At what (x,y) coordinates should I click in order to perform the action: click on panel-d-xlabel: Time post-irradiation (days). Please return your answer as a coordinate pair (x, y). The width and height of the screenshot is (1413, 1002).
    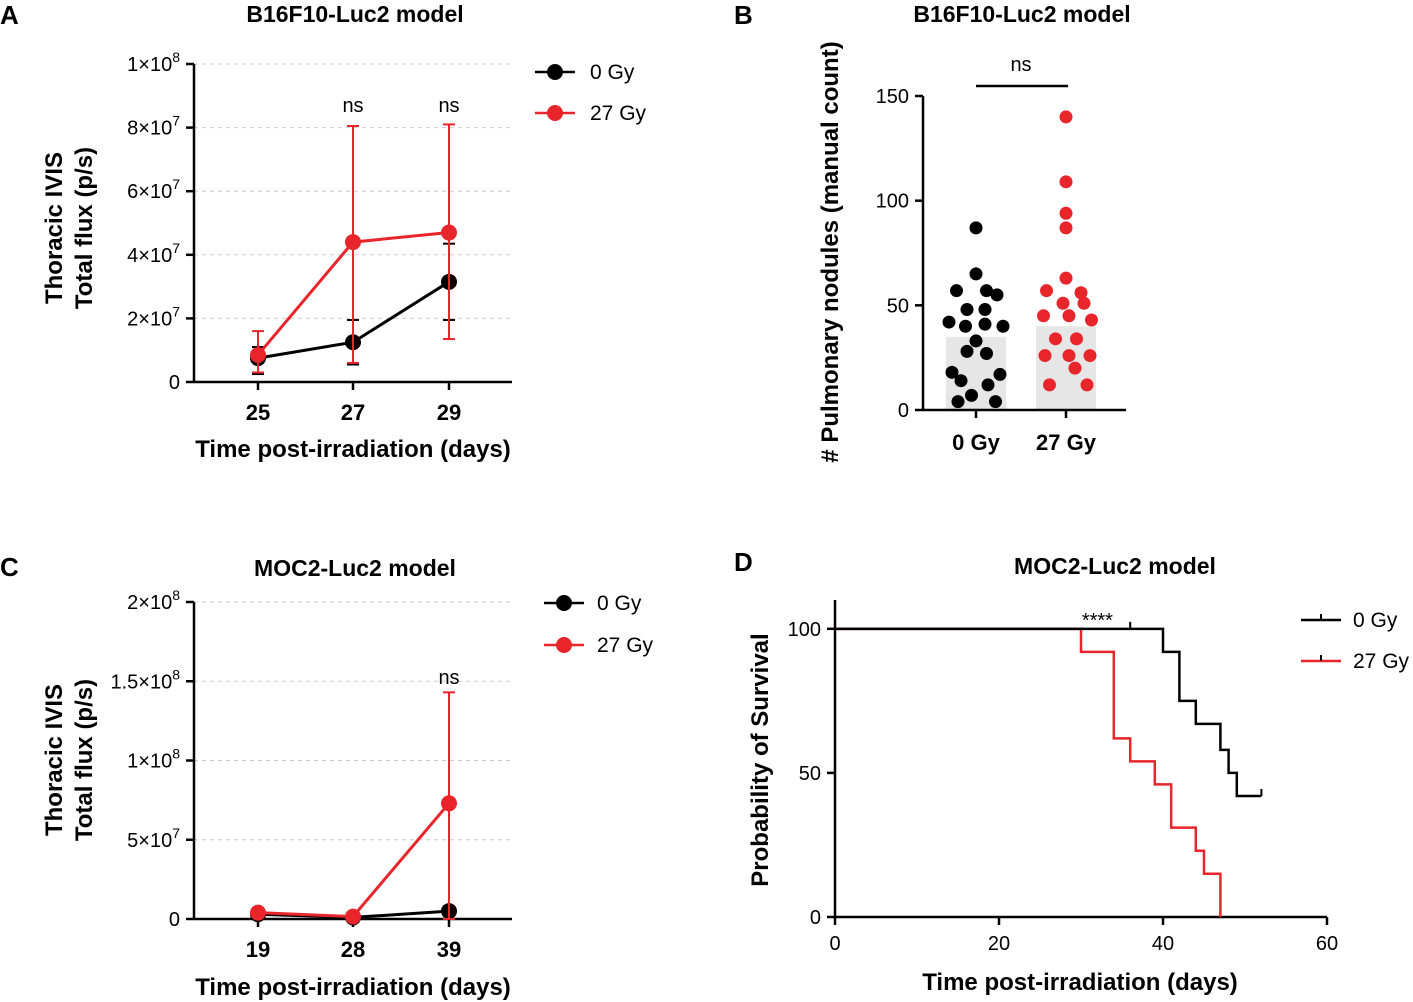
    Looking at the image, I should click on (1080, 982).